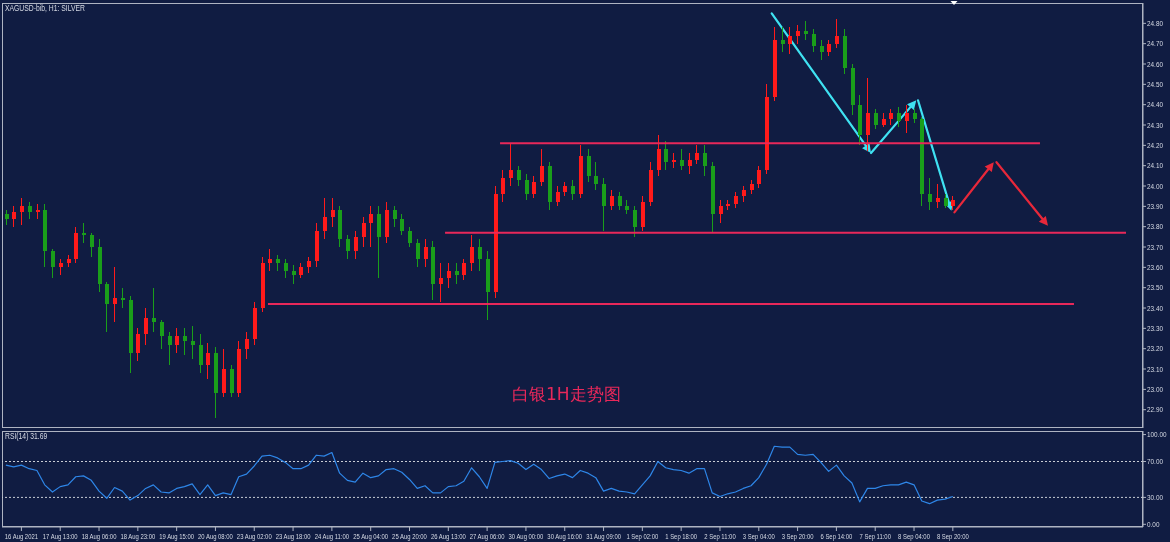 This screenshot has width=1170, height=542. Describe the element at coordinates (1155, 461) in the screenshot. I see `y-tick-label: 70.00` at that location.